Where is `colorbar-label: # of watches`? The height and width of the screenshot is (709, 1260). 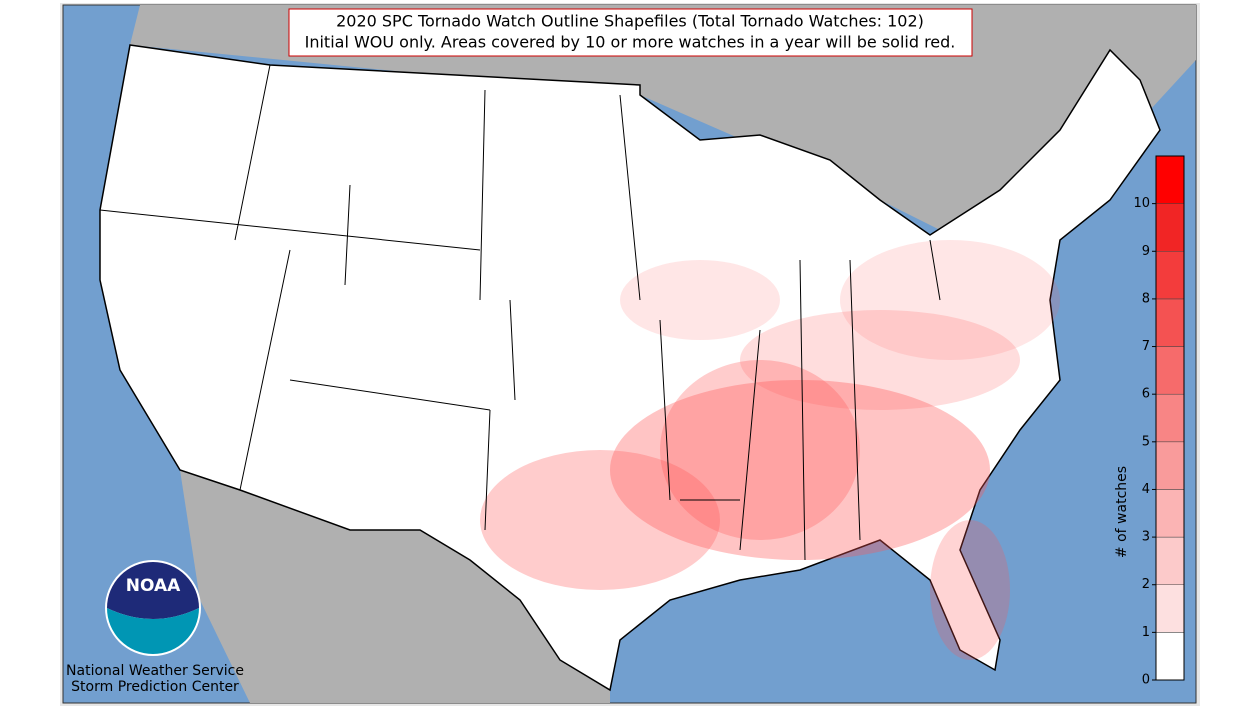 colorbar-label: # of watches is located at coordinates (1122, 512).